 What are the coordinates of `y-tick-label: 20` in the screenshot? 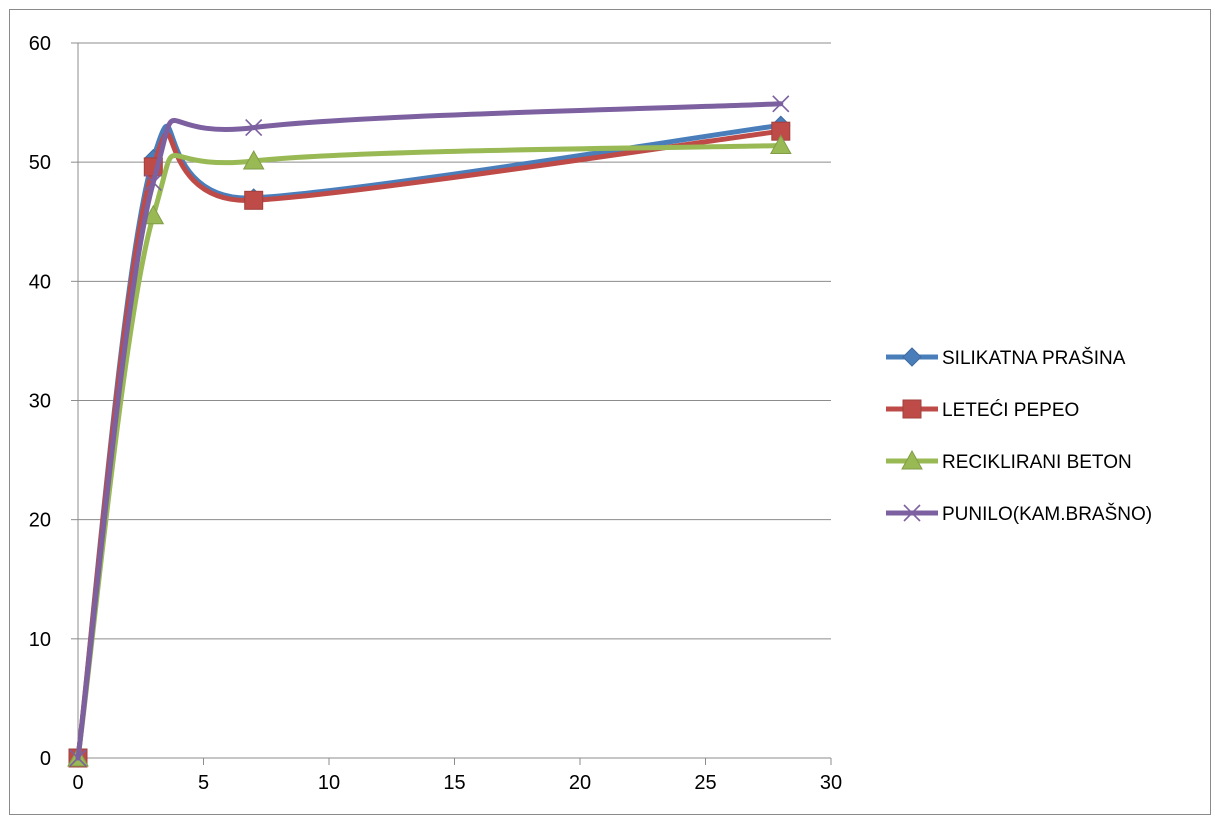 It's located at (40, 521).